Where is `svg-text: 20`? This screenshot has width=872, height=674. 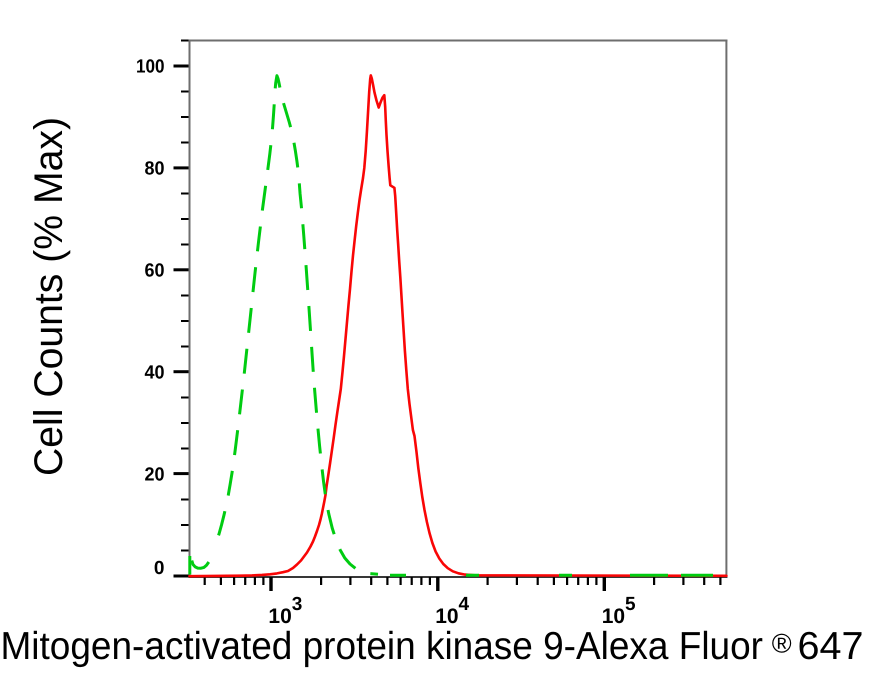
svg-text: 20 is located at coordinates (155, 474).